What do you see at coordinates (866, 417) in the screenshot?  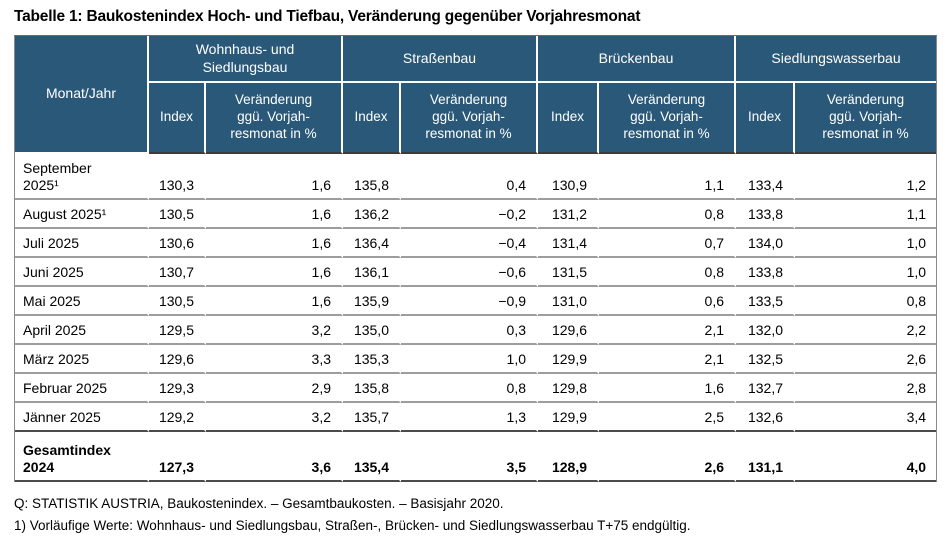 I see `change-cell-siedlungswasserbau: 3,4` at bounding box center [866, 417].